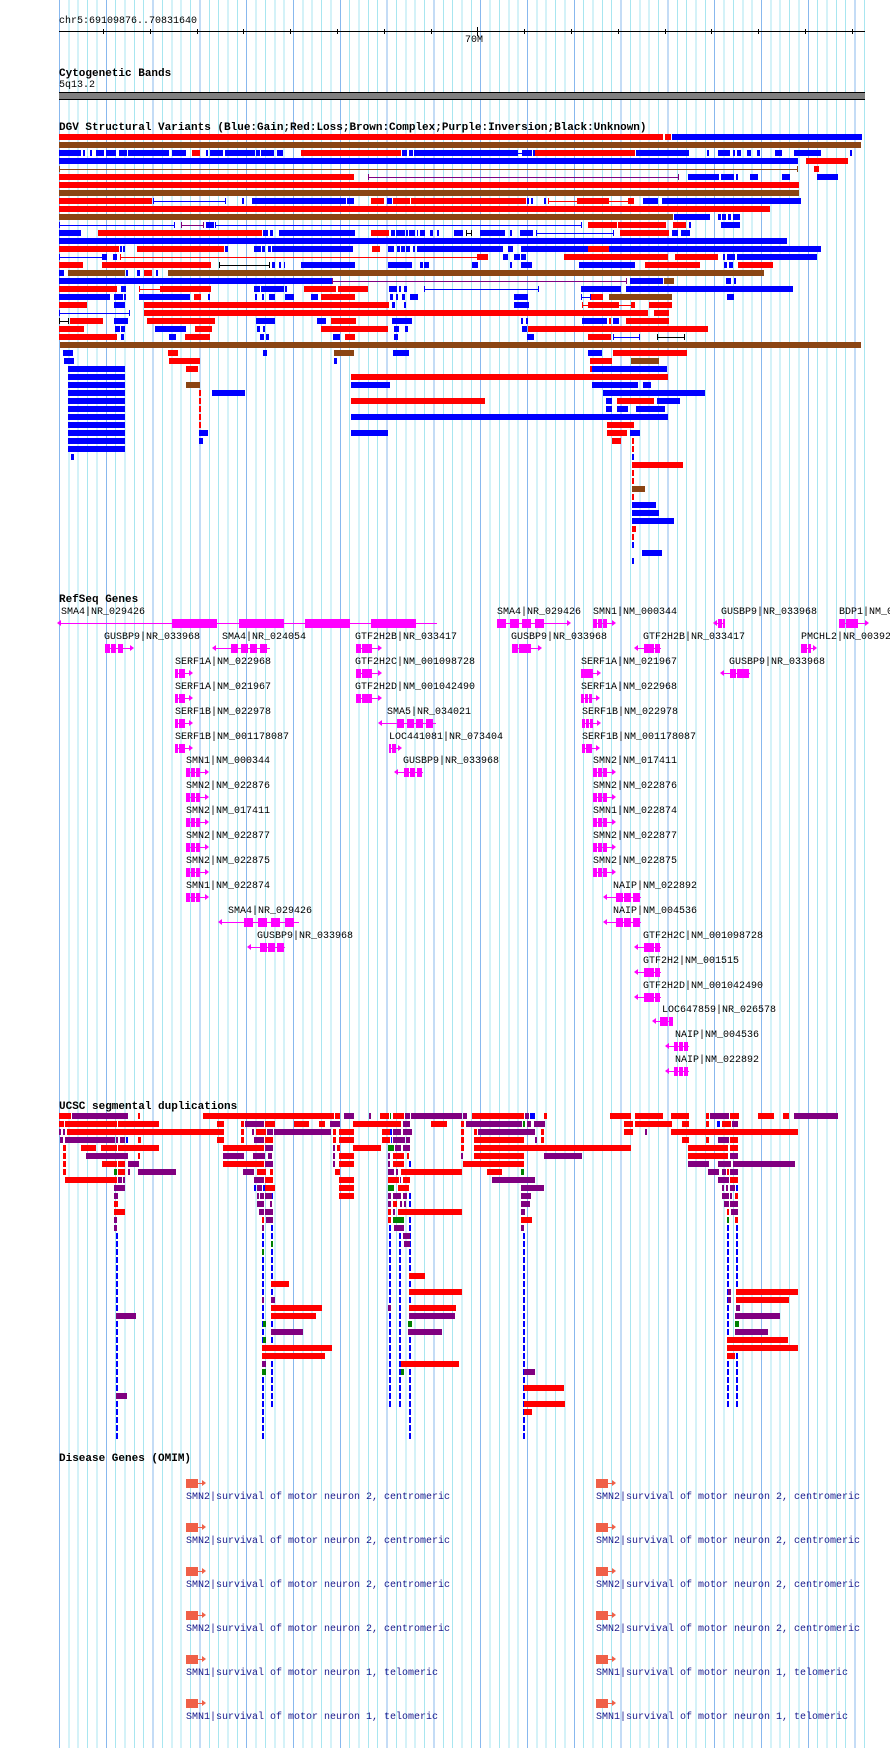 The height and width of the screenshot is (1748, 890). I want to click on gene-label: SERF1B|NM_001178087, so click(639, 737).